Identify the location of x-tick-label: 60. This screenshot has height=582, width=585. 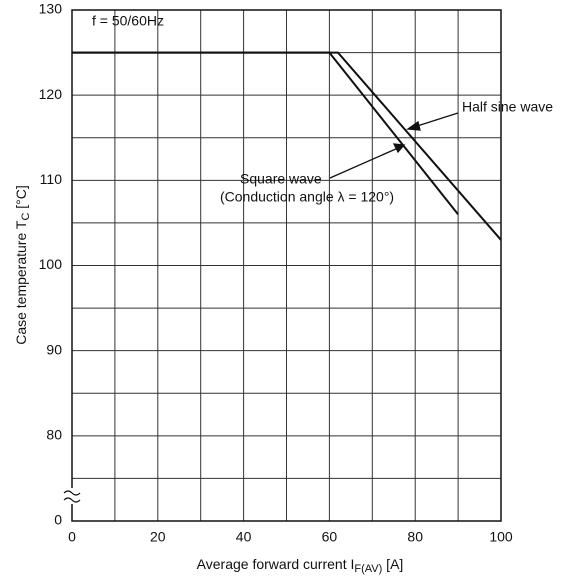
(330, 537).